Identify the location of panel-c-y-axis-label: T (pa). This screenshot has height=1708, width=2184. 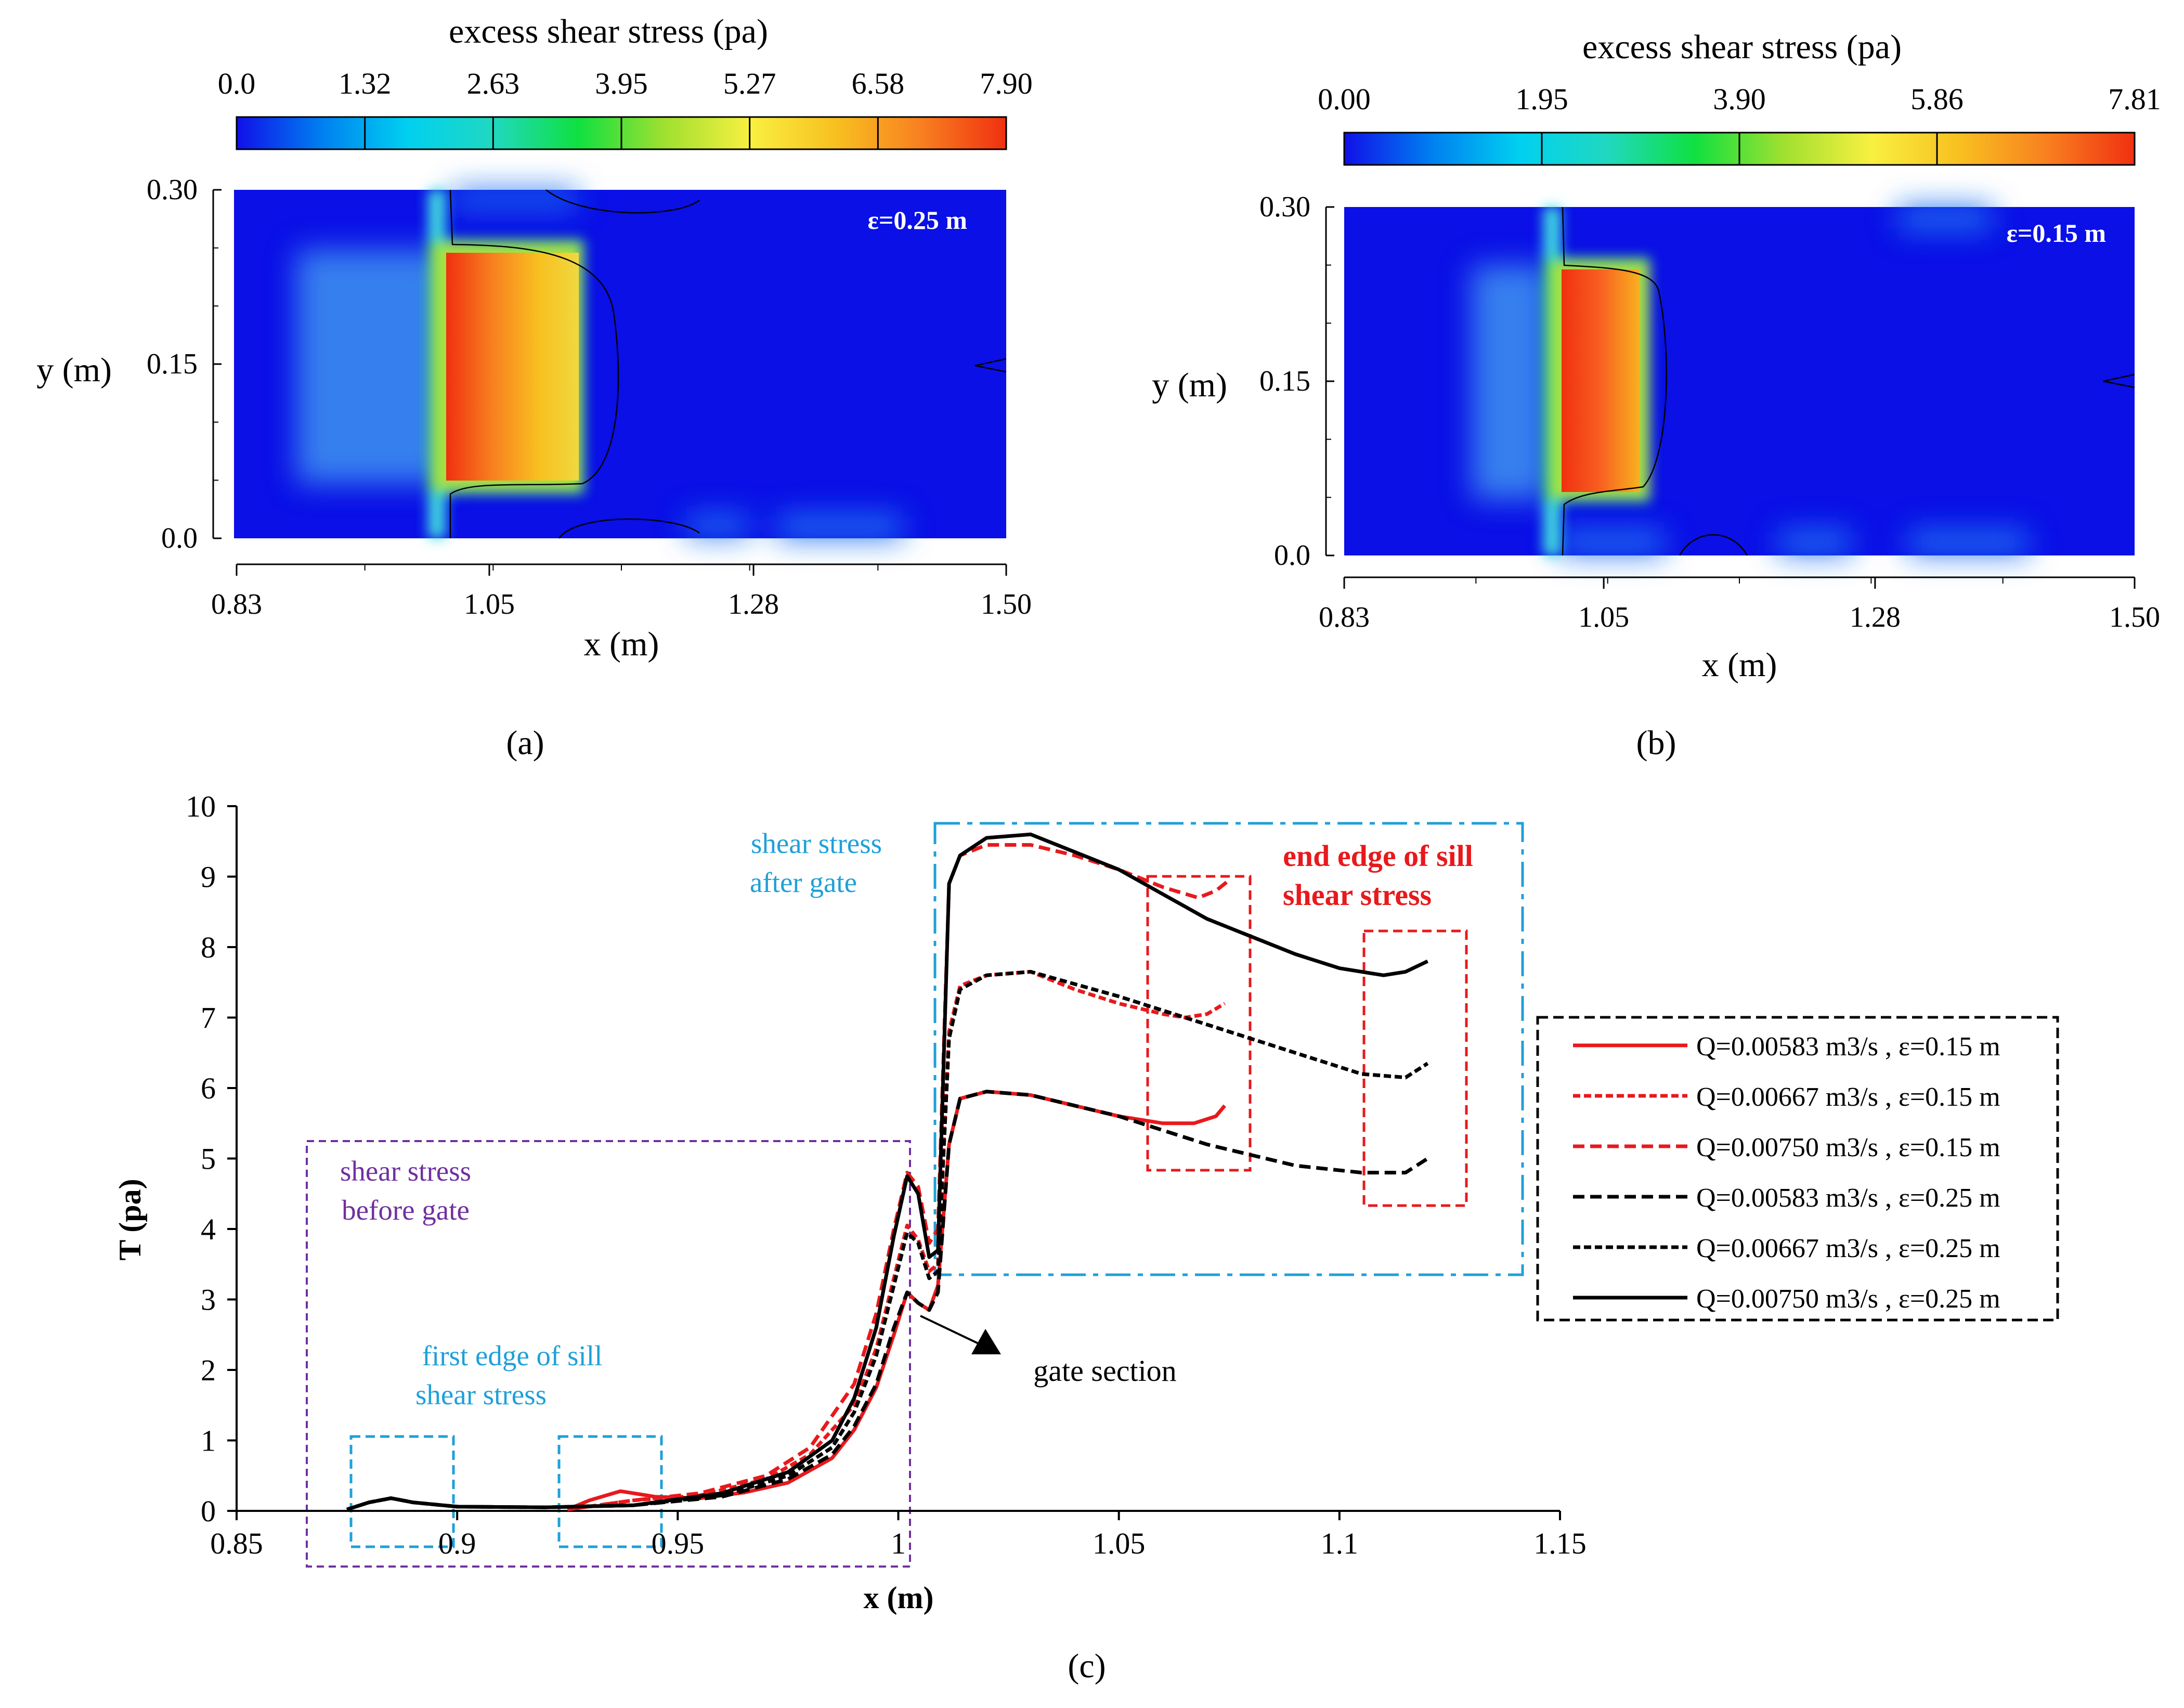
(130, 1219).